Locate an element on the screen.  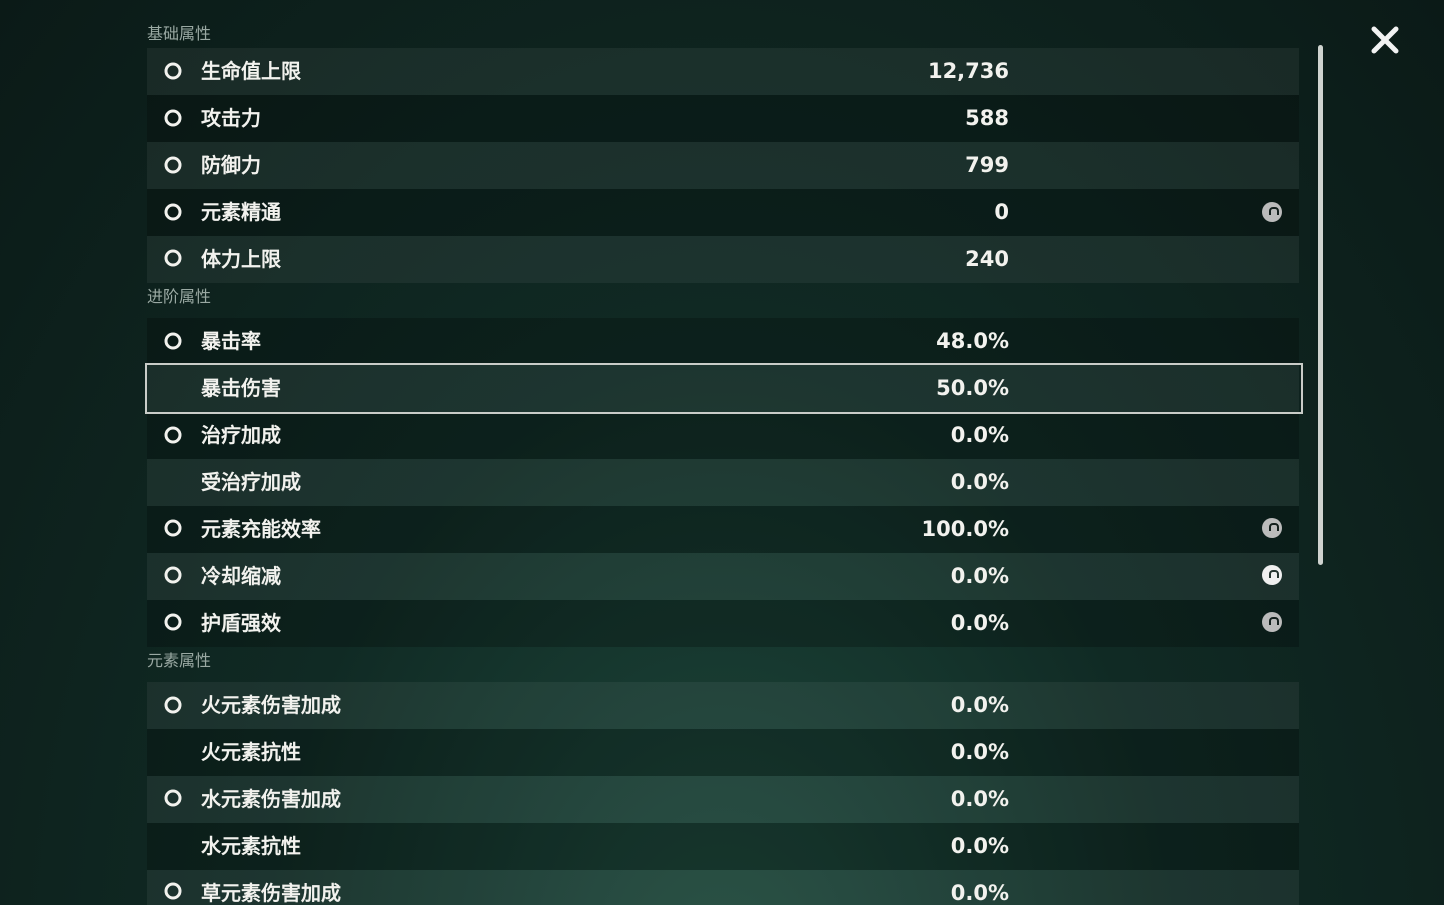
stat-value: 12,736 is located at coordinates (968, 71).